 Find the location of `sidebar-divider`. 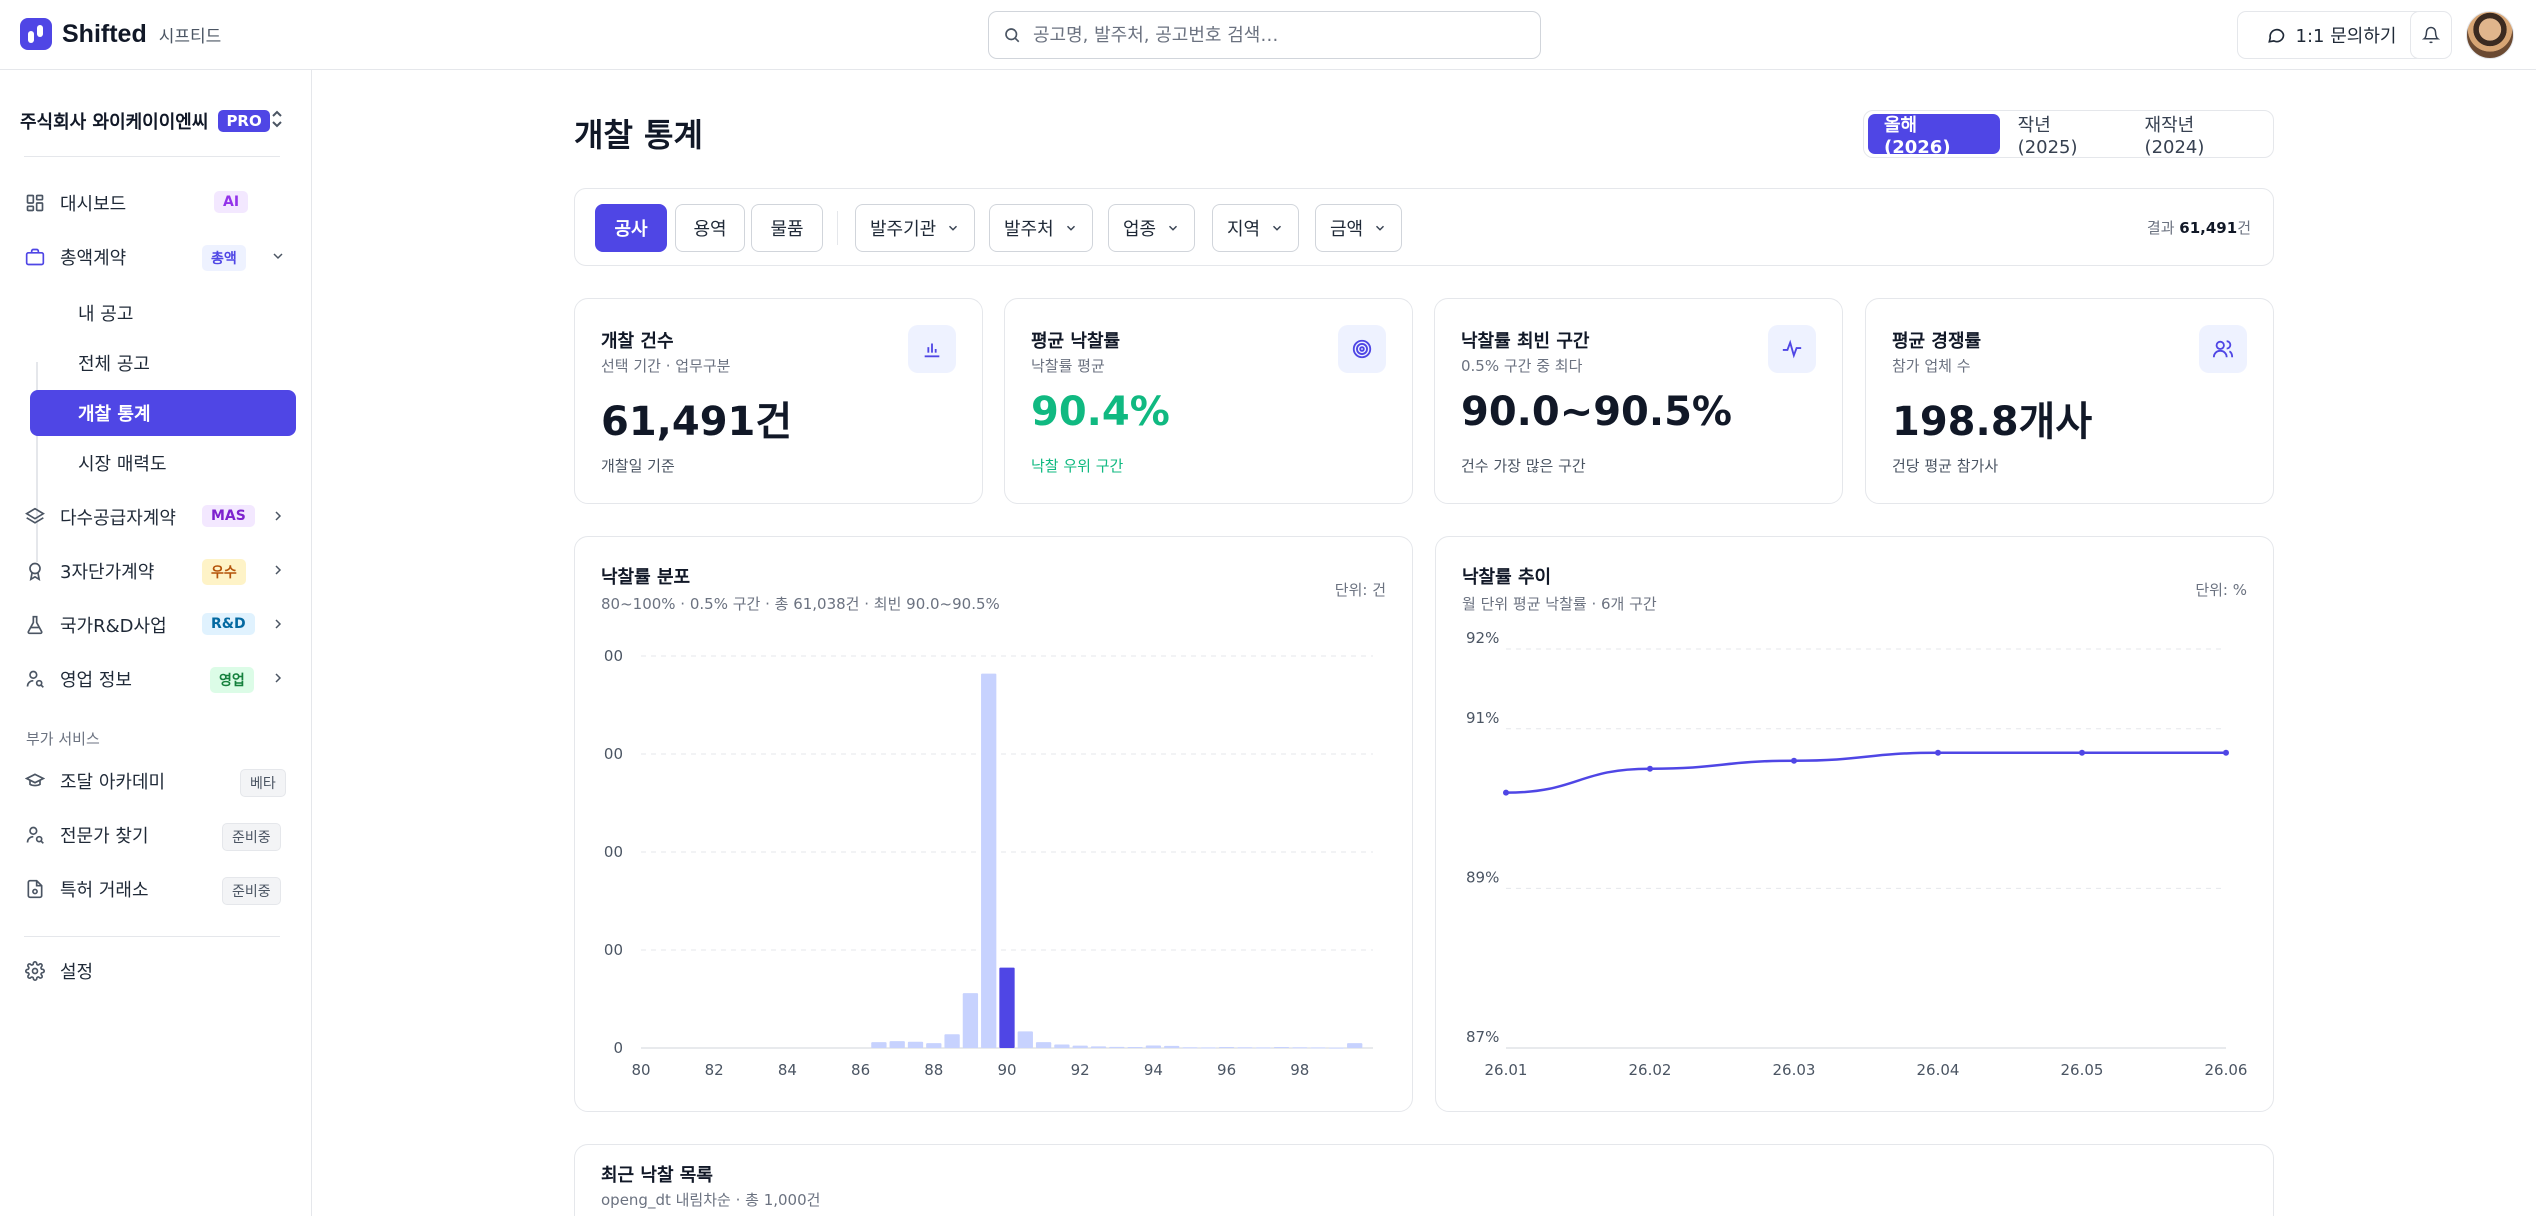

sidebar-divider is located at coordinates (152, 936).